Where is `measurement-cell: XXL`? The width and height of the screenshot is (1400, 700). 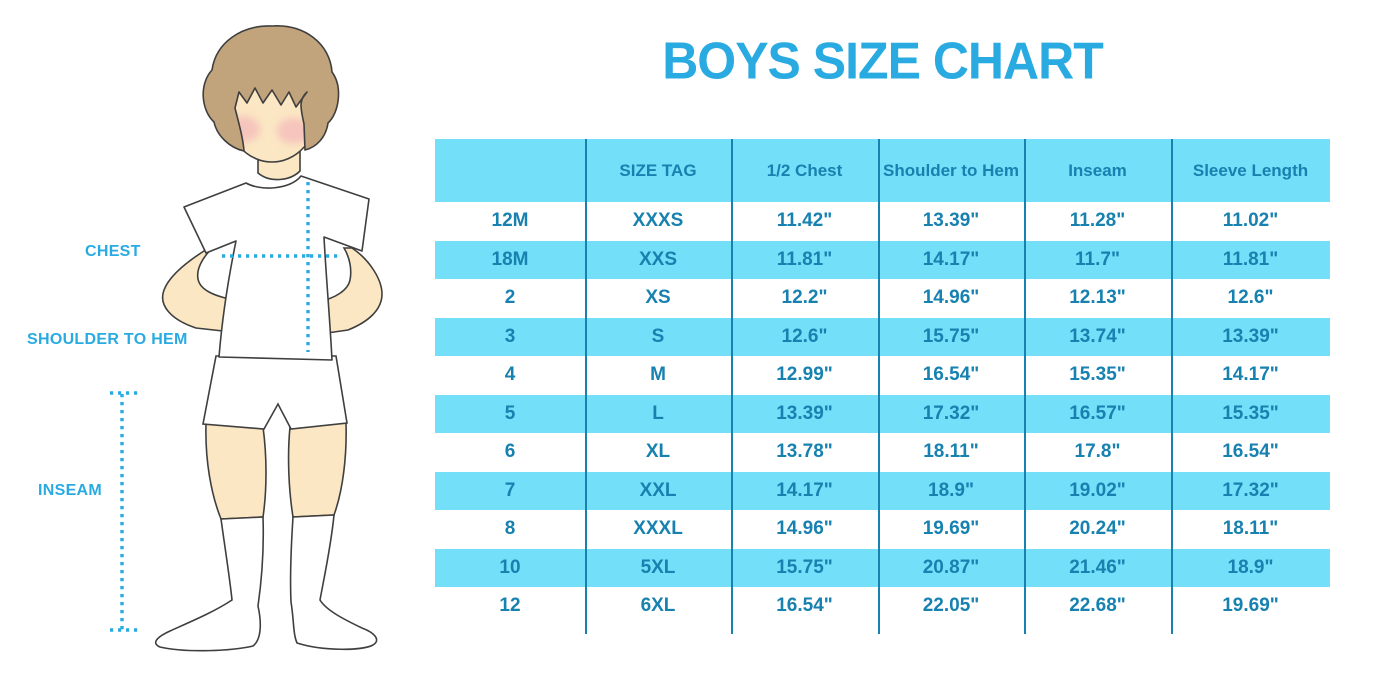
measurement-cell: XXL is located at coordinates (658, 490).